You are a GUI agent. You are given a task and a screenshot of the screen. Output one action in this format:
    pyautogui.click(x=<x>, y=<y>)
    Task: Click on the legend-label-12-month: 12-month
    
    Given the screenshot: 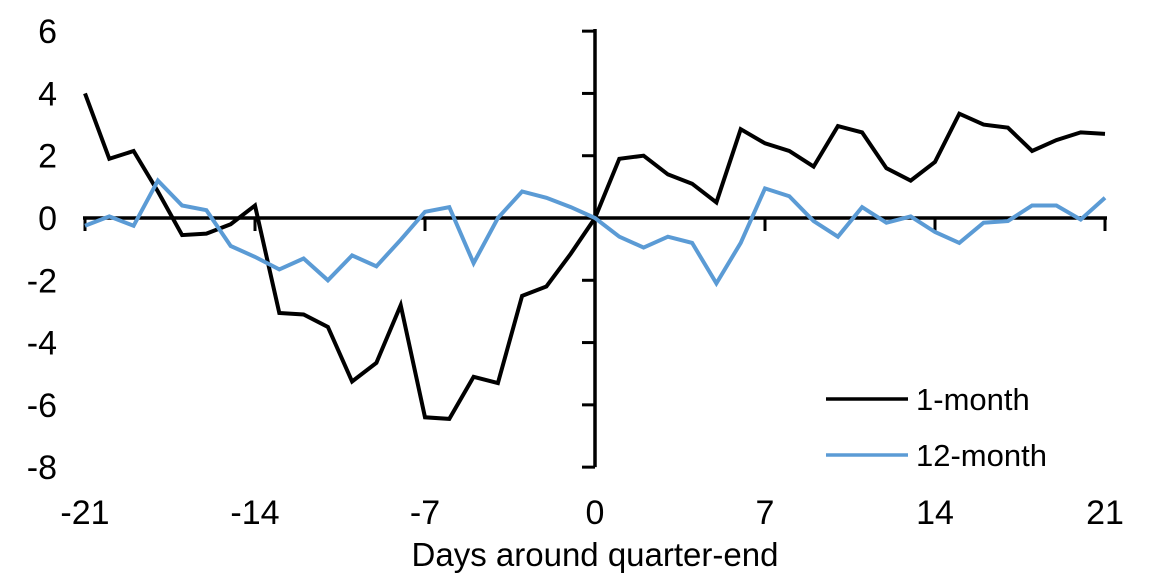 What is the action you would take?
    pyautogui.click(x=981, y=455)
    